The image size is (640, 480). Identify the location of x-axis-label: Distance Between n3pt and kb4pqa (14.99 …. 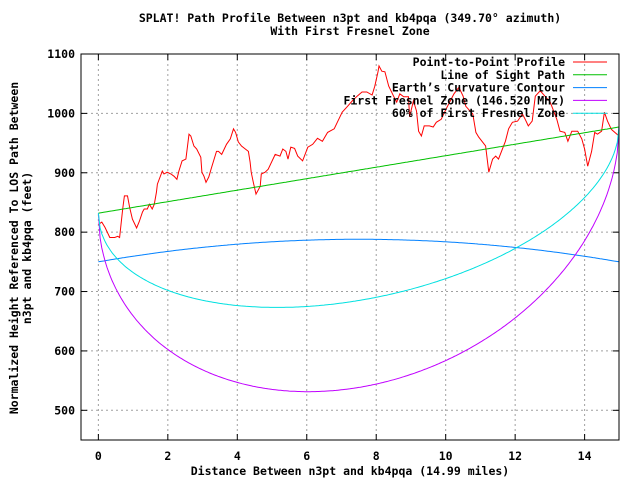
(350, 471).